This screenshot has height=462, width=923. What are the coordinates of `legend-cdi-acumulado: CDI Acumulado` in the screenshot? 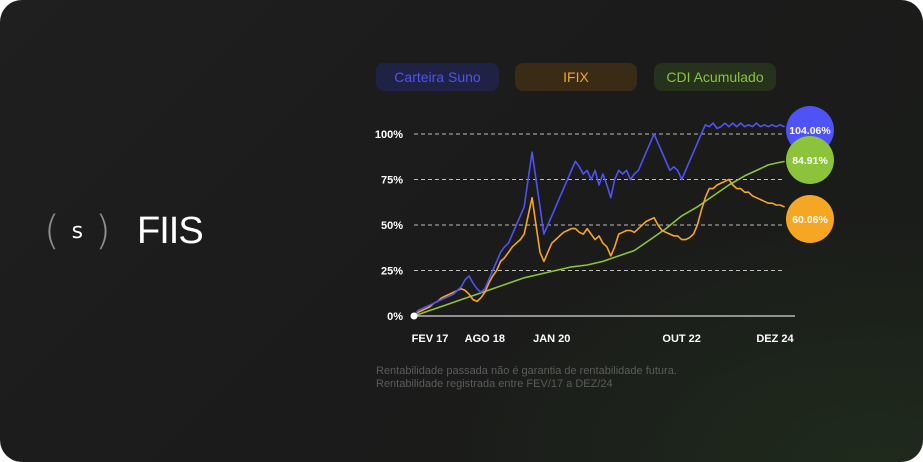 It's located at (715, 77).